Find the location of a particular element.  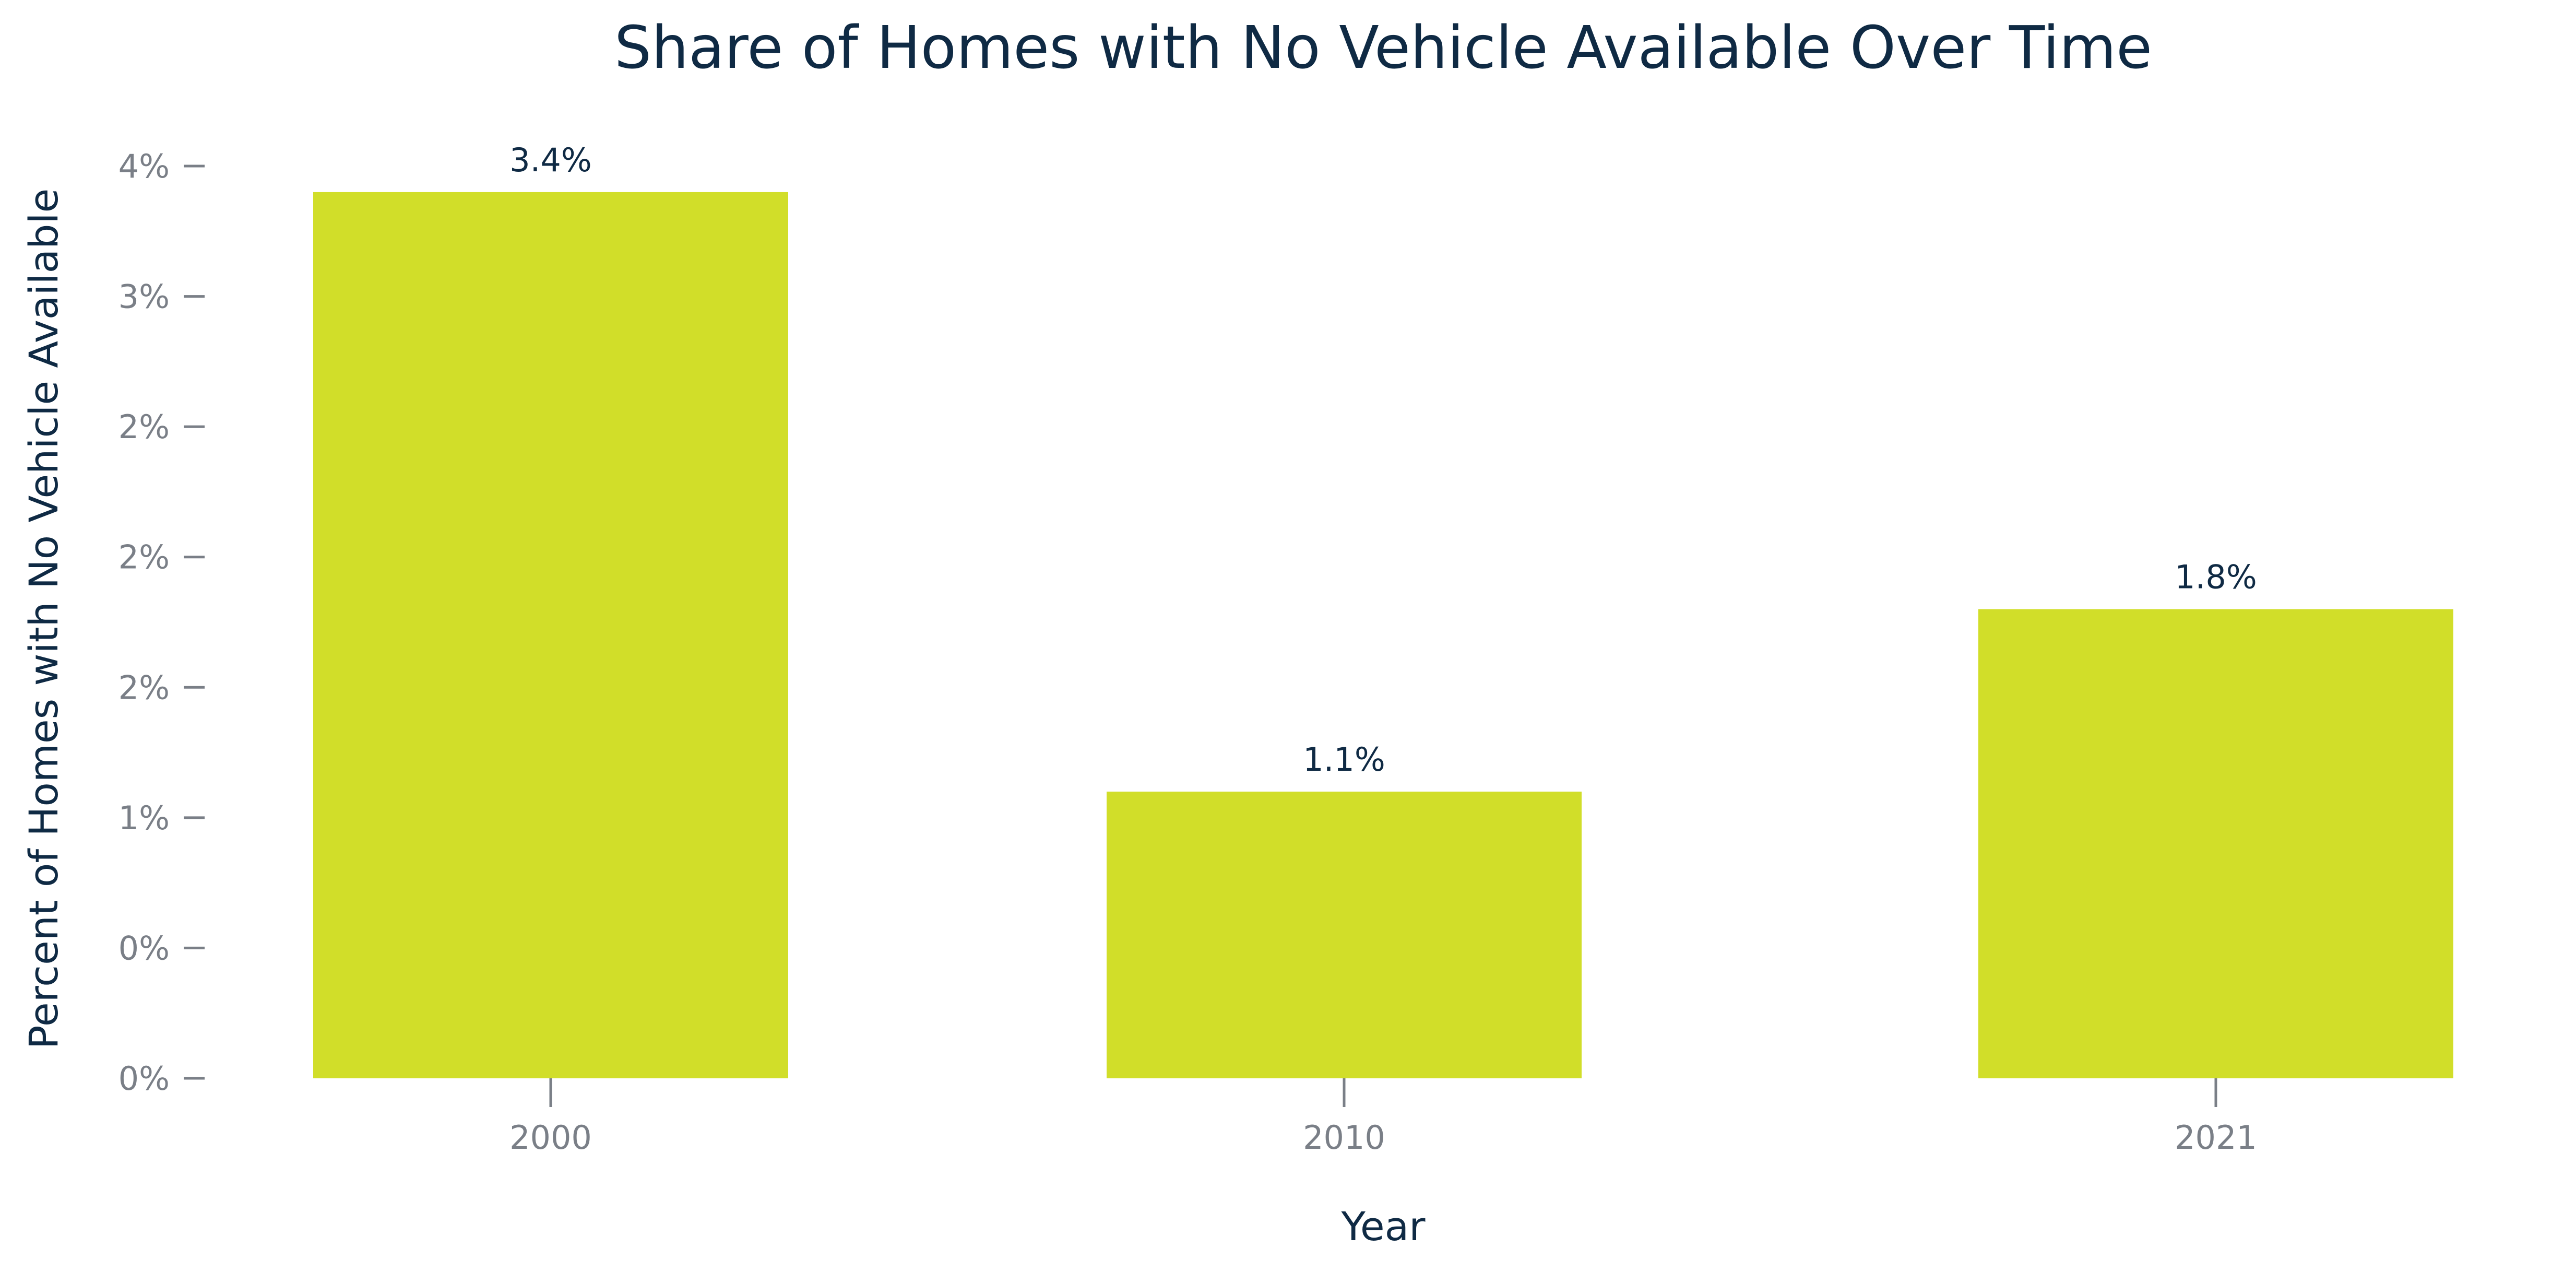

x-tick-label-2000: 2000 is located at coordinates (550, 1138).